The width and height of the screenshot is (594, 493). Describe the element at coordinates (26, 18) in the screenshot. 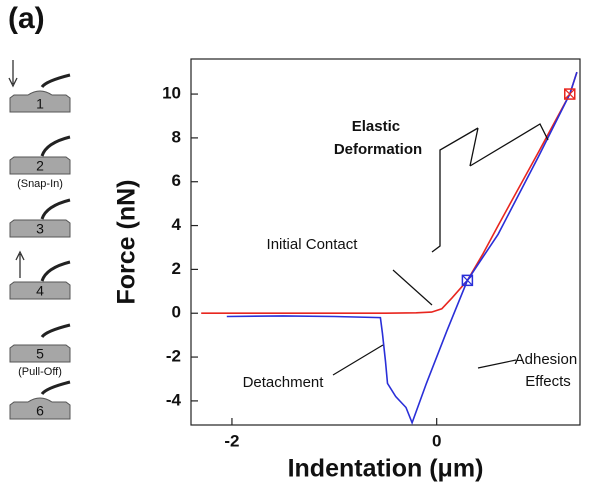

I see `panel-label: (a)` at that location.